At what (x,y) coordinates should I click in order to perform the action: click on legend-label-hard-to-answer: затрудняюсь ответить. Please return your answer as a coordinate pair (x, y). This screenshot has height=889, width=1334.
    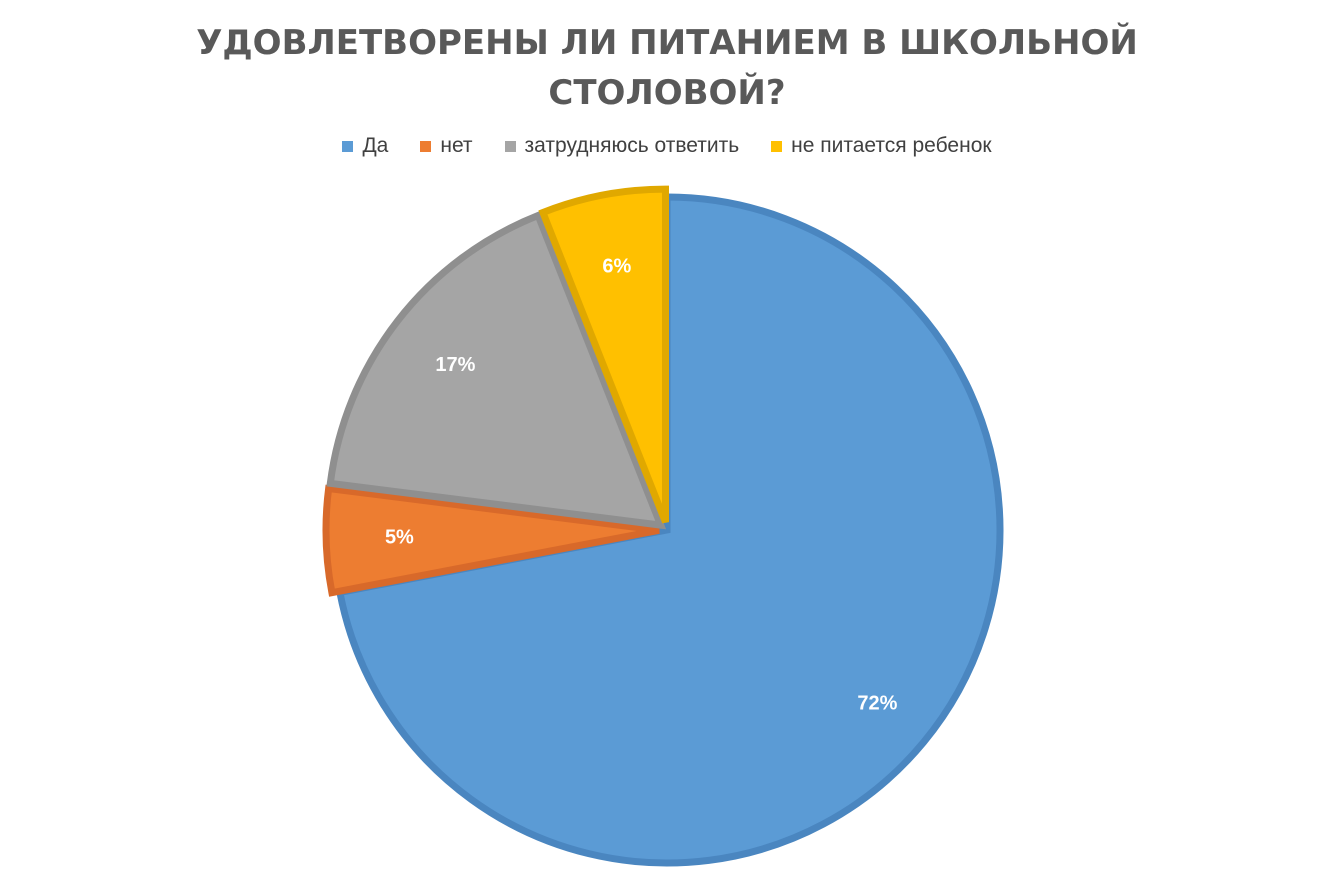
    Looking at the image, I should click on (632, 145).